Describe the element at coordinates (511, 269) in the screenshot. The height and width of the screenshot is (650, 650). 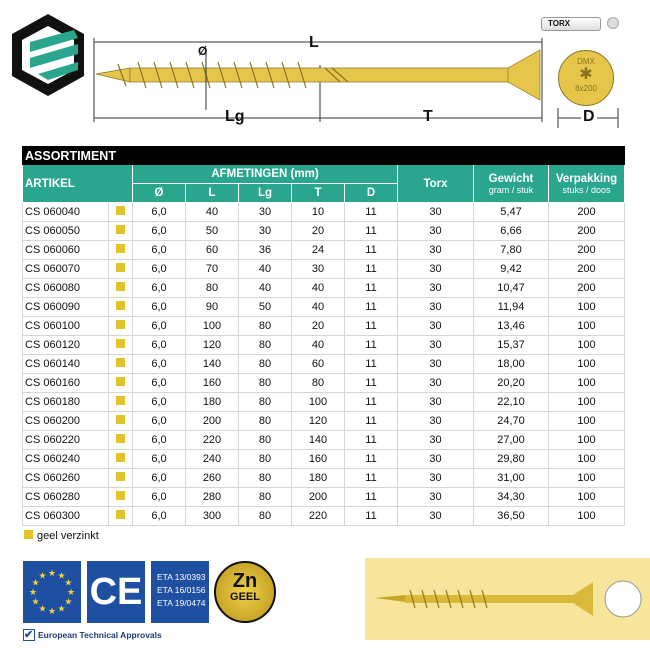
I see `table-cell: 9,42` at that location.